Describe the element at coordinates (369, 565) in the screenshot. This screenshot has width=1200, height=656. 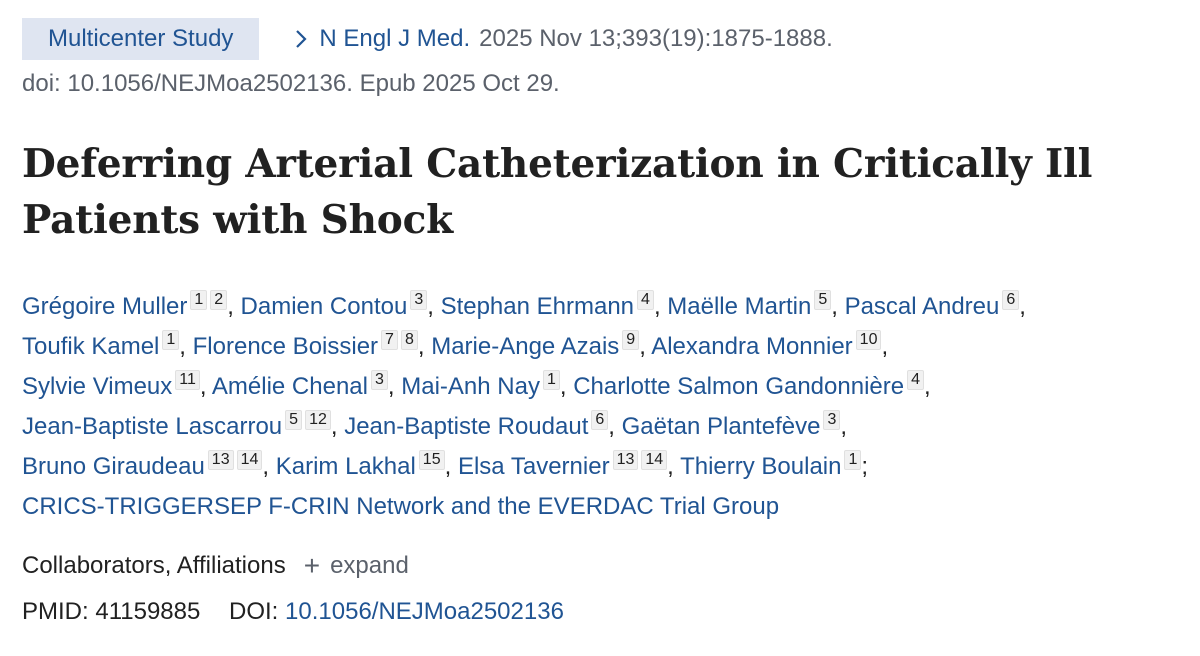
I see `expand-label: expand` at that location.